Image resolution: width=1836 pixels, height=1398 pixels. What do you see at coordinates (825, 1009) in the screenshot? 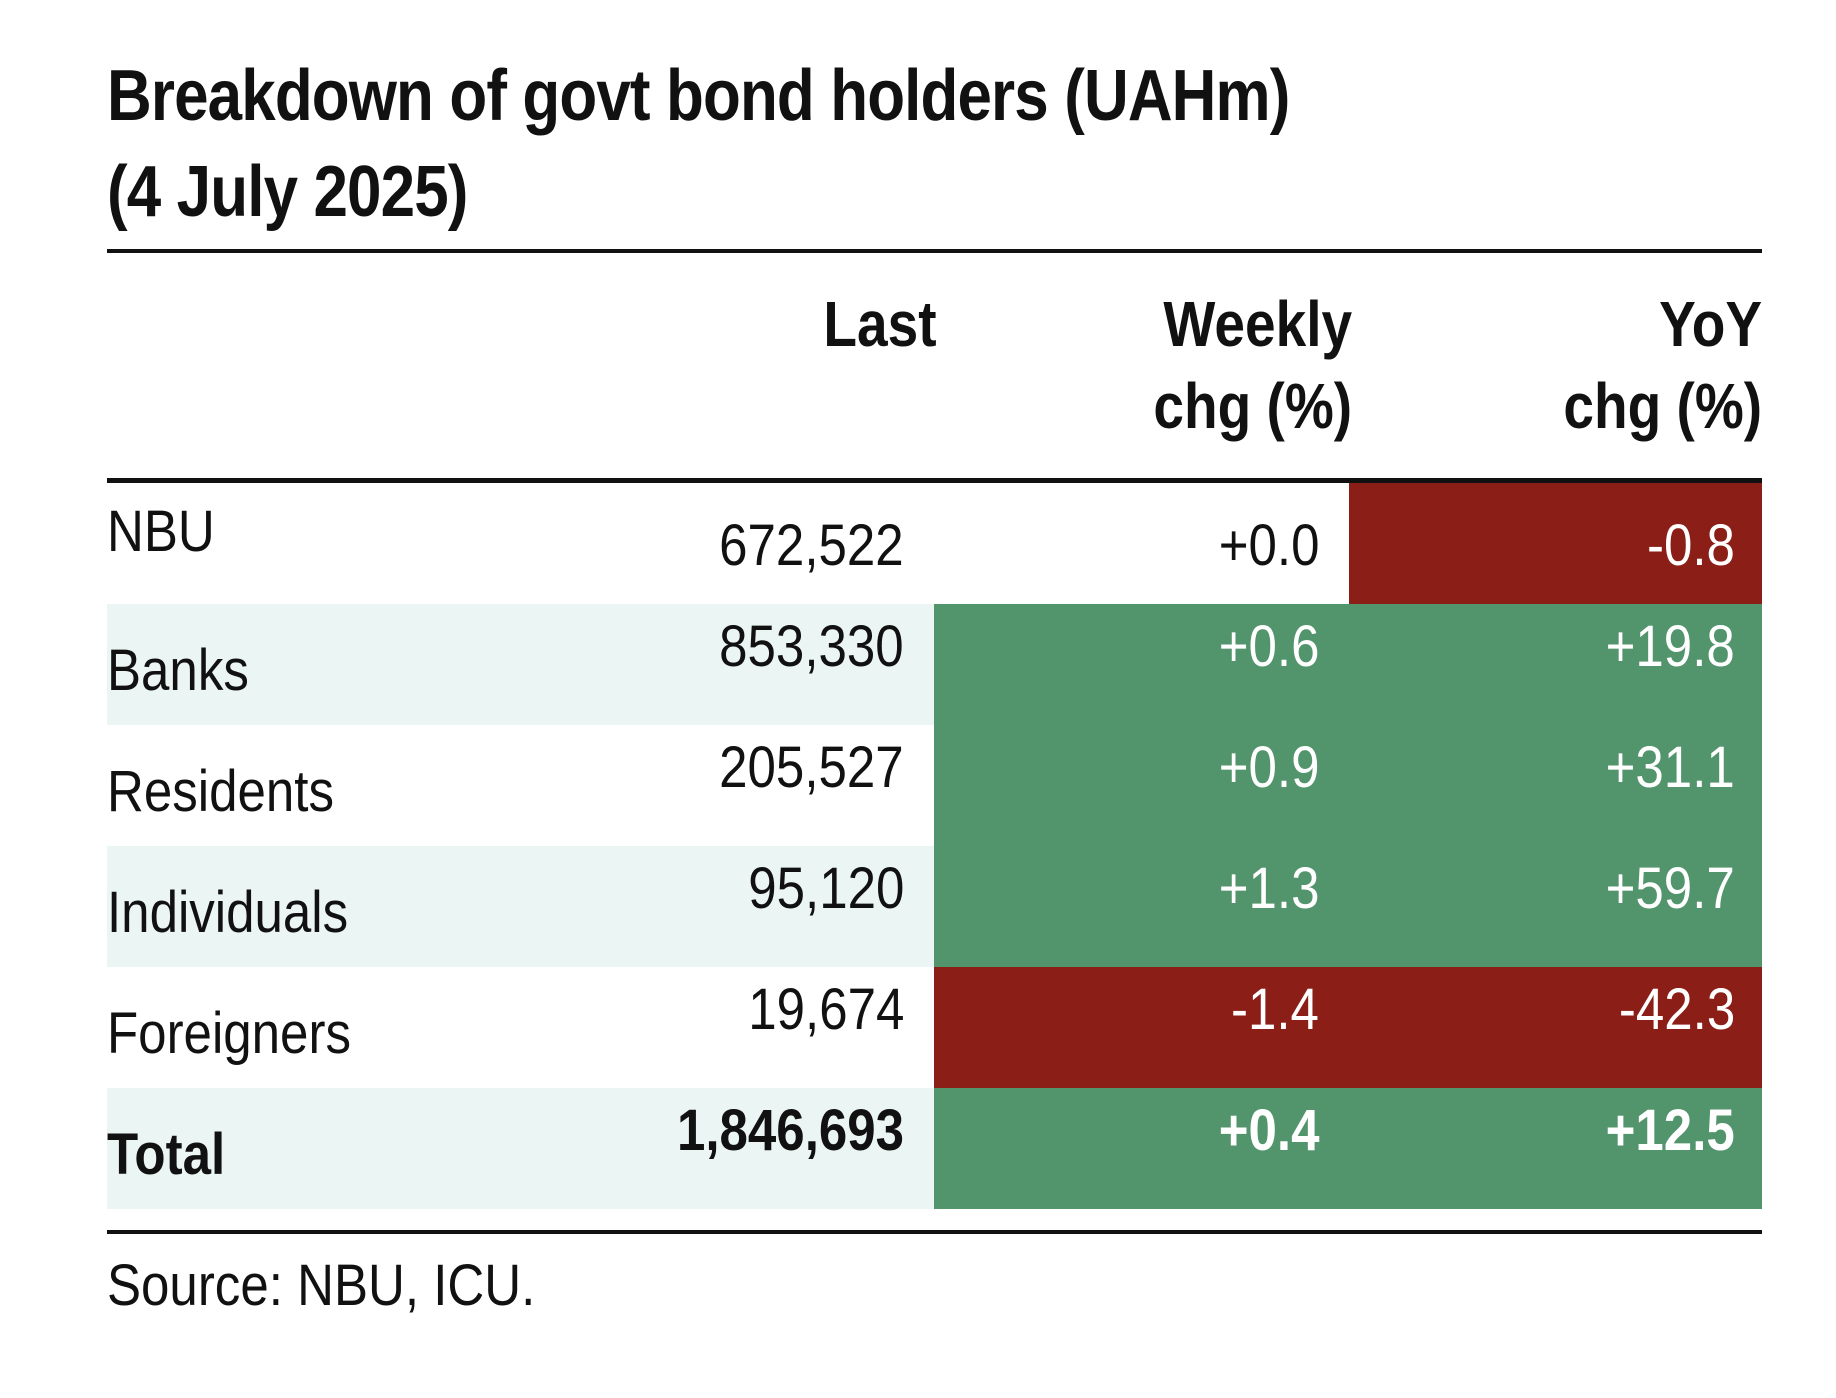
I see `last-value: 19,674` at bounding box center [825, 1009].